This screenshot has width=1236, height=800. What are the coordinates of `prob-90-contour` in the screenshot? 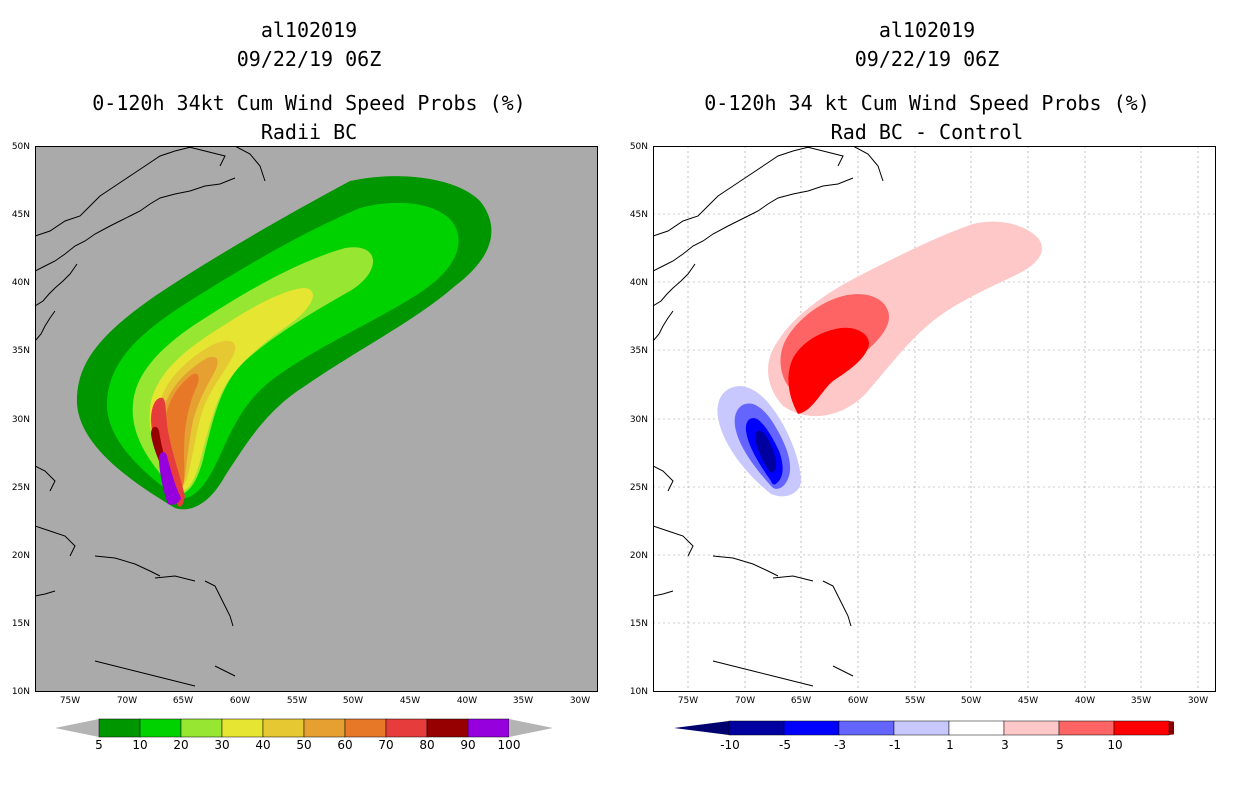 It's located at (170, 478).